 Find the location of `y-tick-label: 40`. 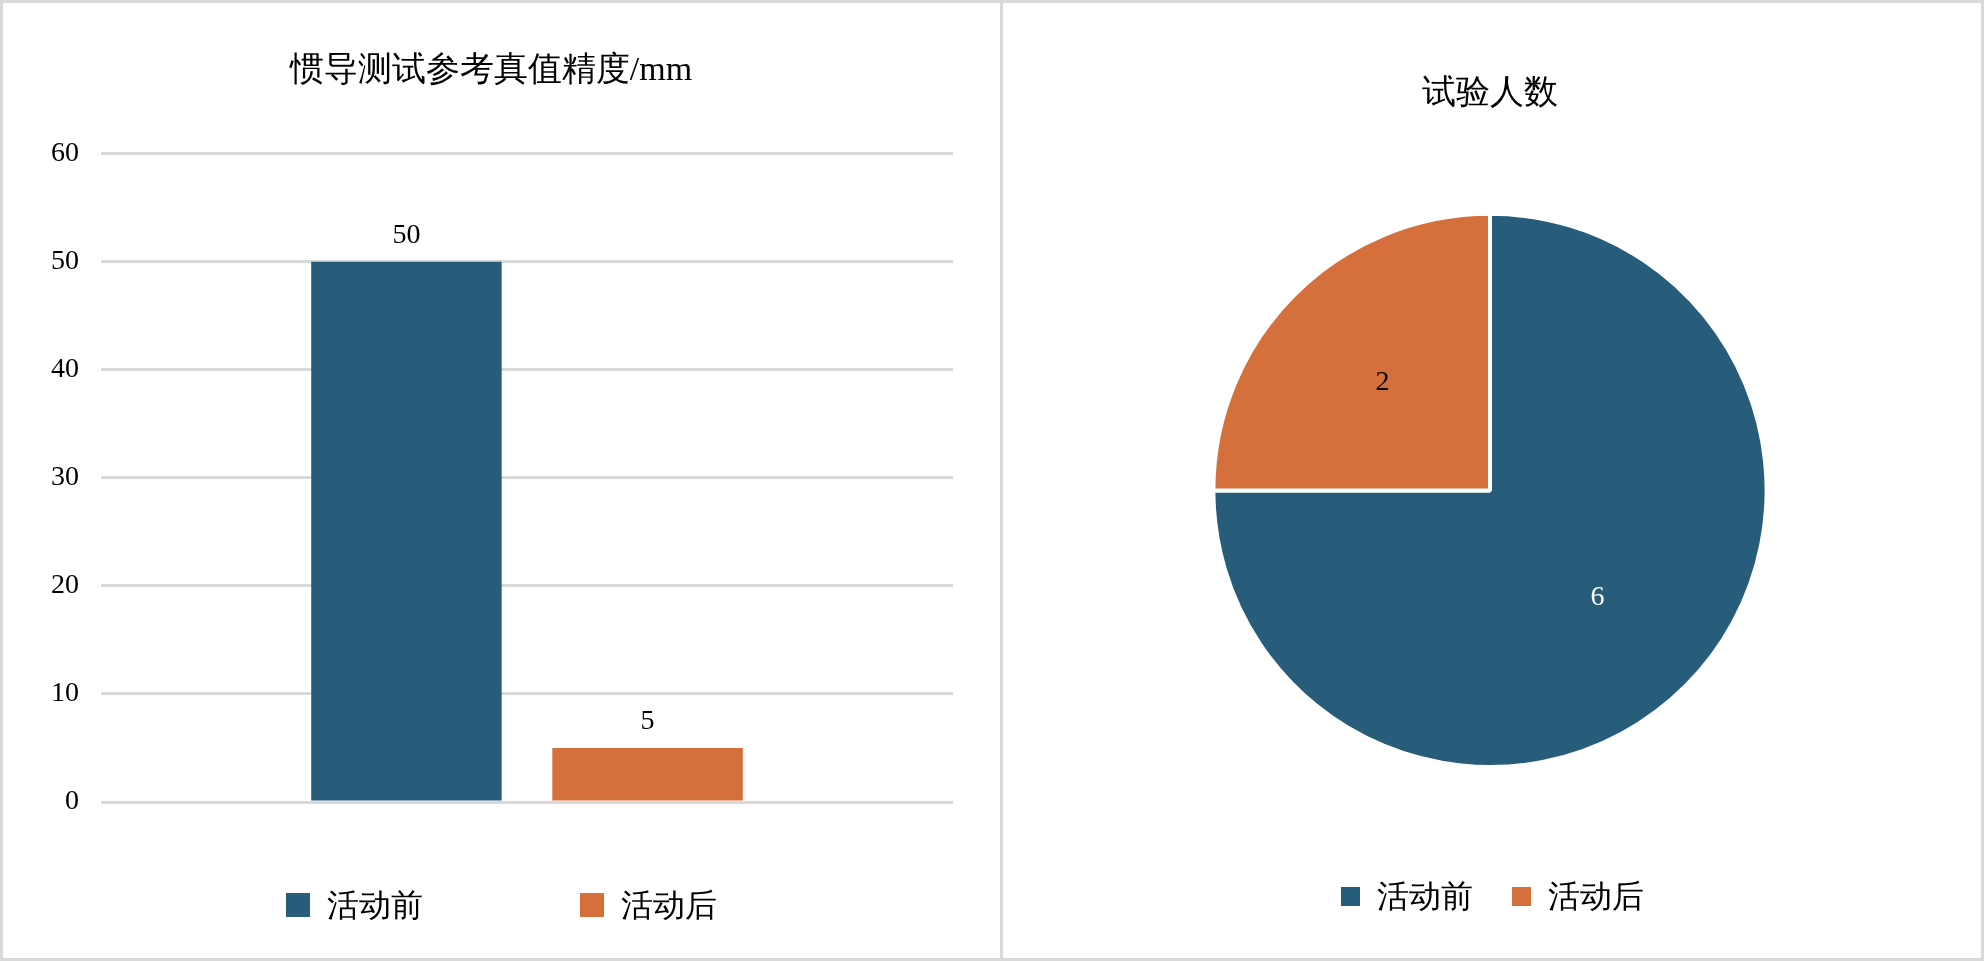

y-tick-label: 40 is located at coordinates (65, 368).